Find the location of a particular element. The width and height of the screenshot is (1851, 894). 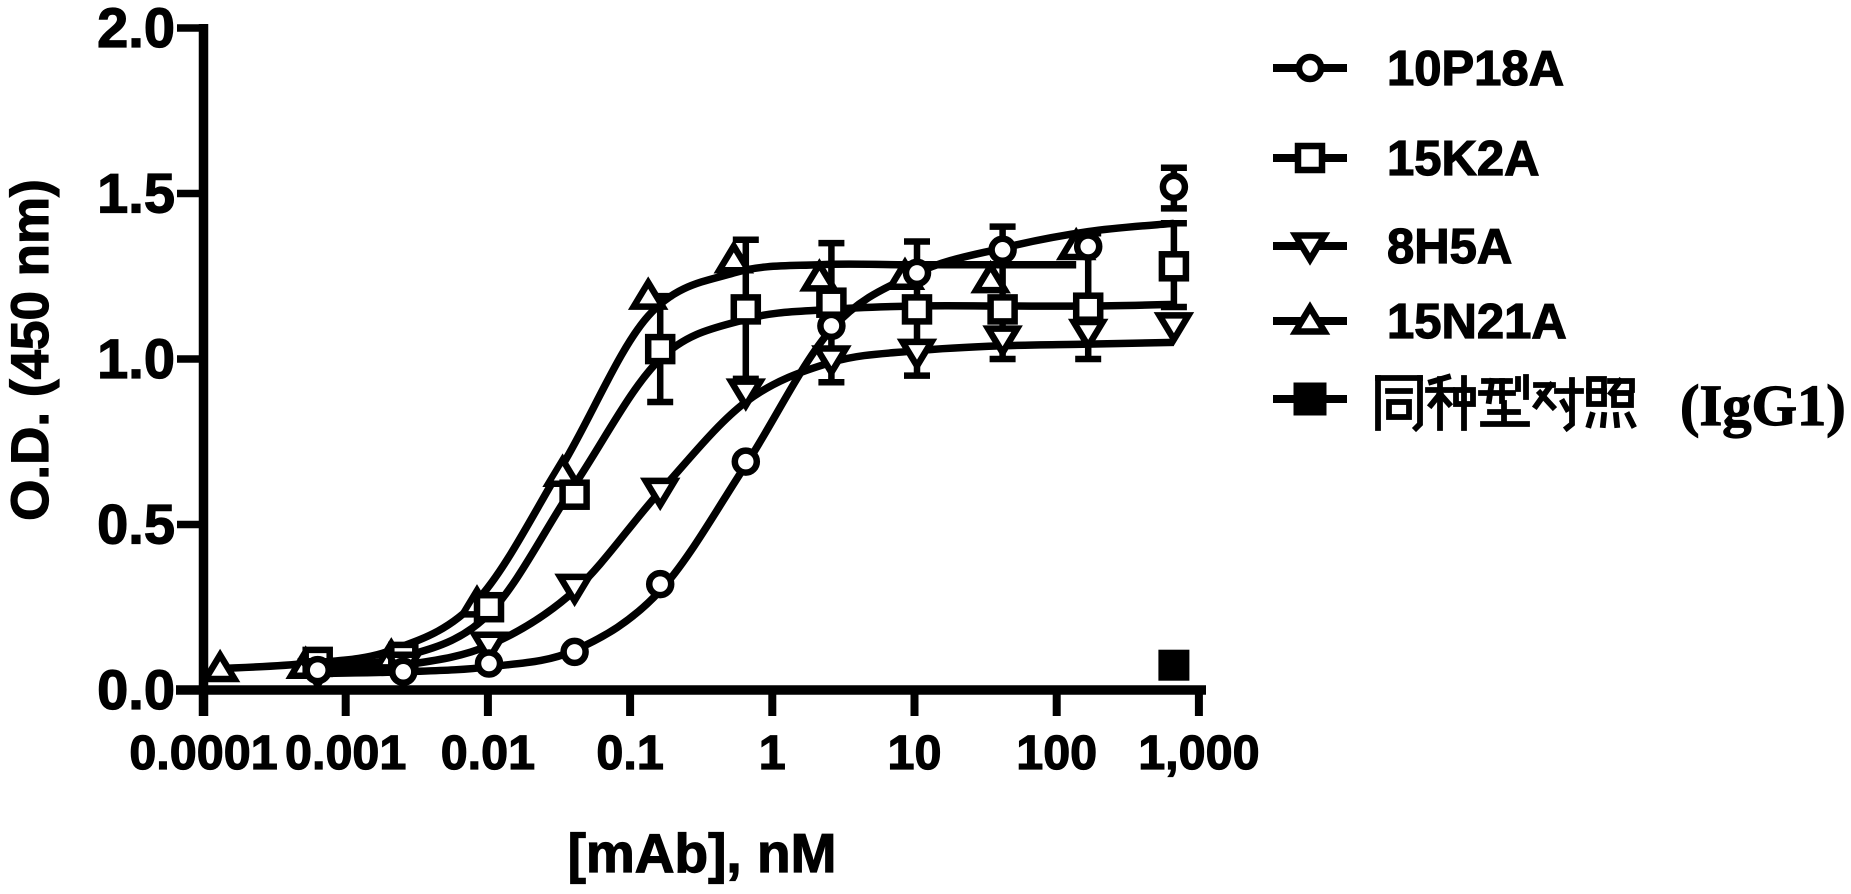

svg-text: 1 is located at coordinates (772, 753).